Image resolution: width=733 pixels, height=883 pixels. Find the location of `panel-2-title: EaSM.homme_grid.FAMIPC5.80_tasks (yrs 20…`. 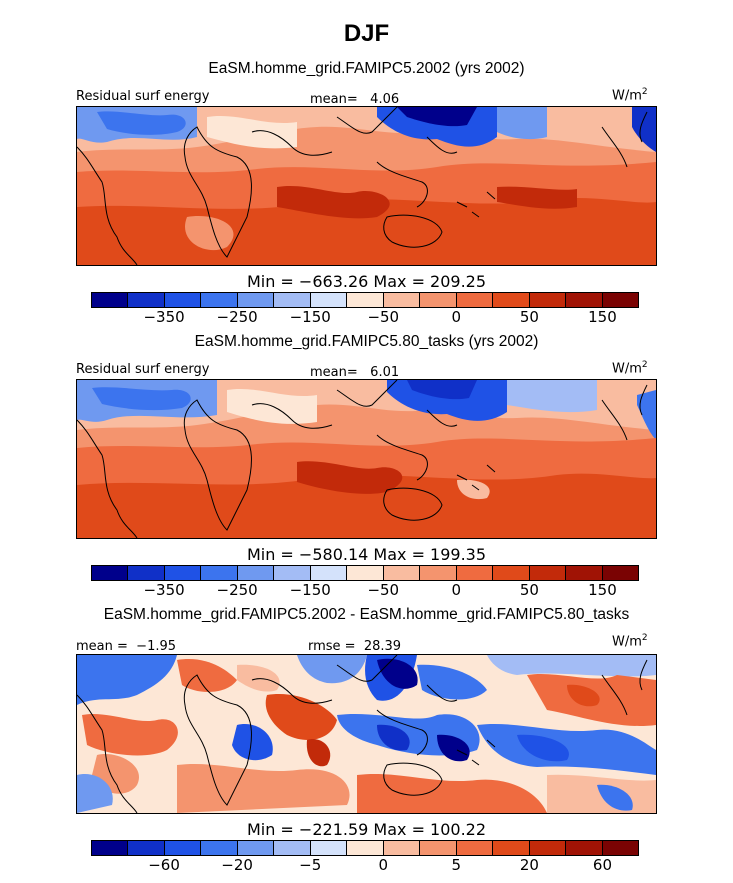

panel-2-title: EaSM.homme_grid.FAMIPC5.80_tasks (yrs 20… is located at coordinates (366, 341).